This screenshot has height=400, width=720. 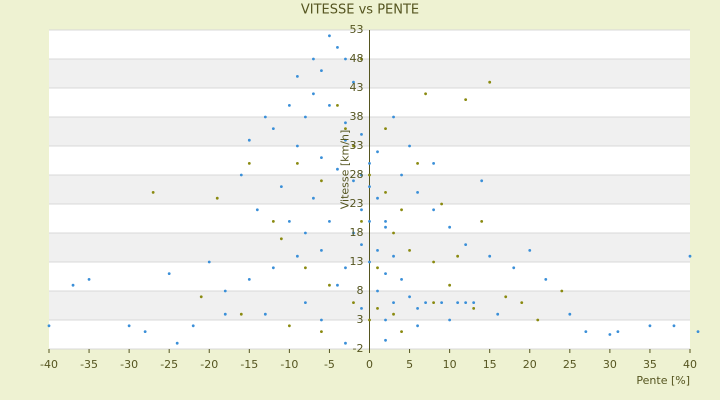 I want to click on x-tick-label: -25, so click(x=169, y=364).